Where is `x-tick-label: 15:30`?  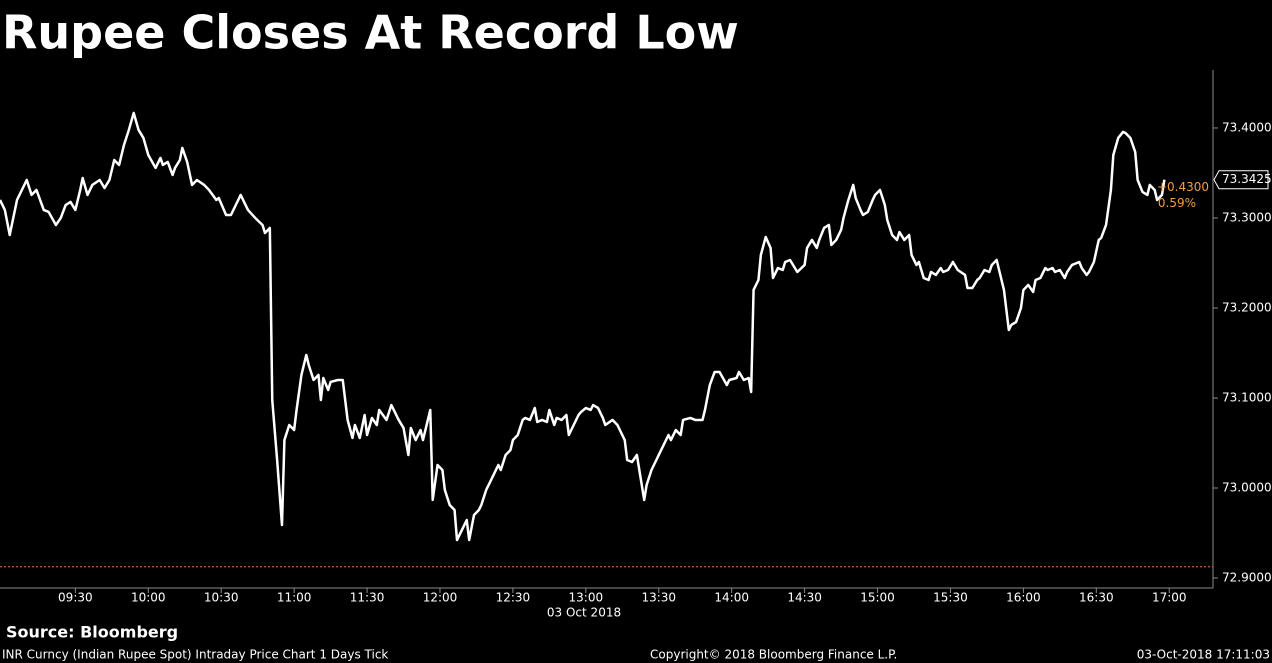 x-tick-label: 15:30 is located at coordinates (950, 598).